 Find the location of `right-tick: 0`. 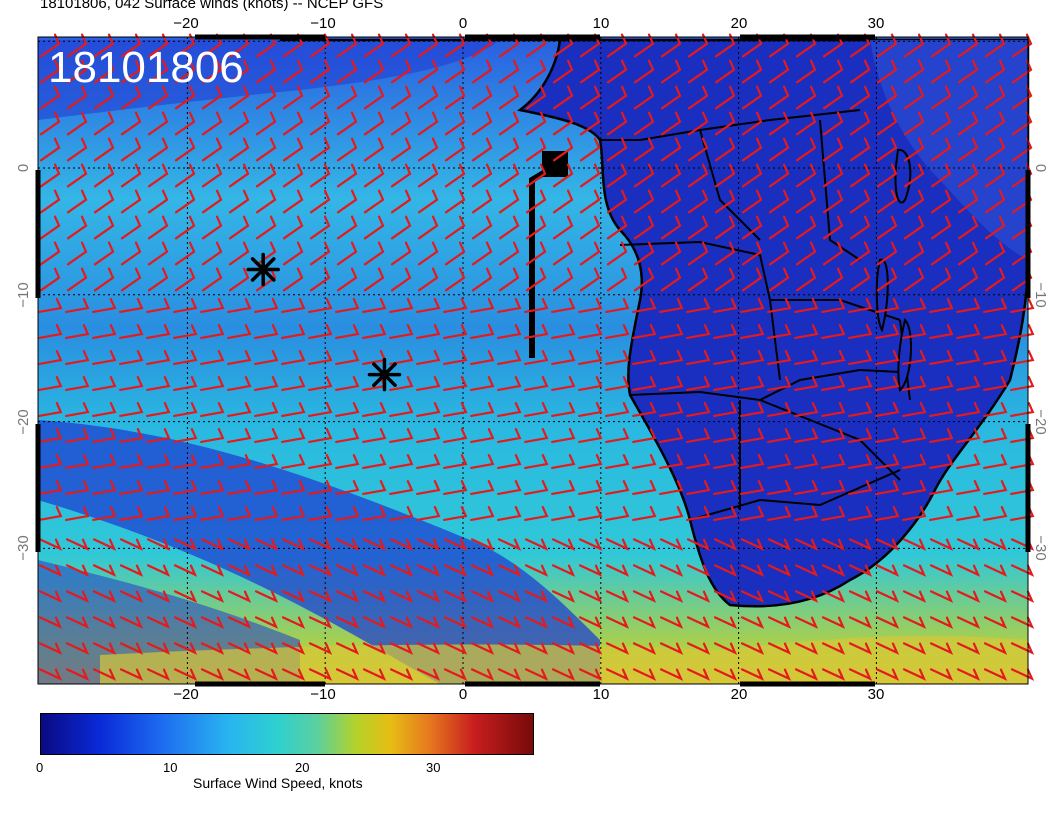

right-tick: 0 is located at coordinates (1040, 168).